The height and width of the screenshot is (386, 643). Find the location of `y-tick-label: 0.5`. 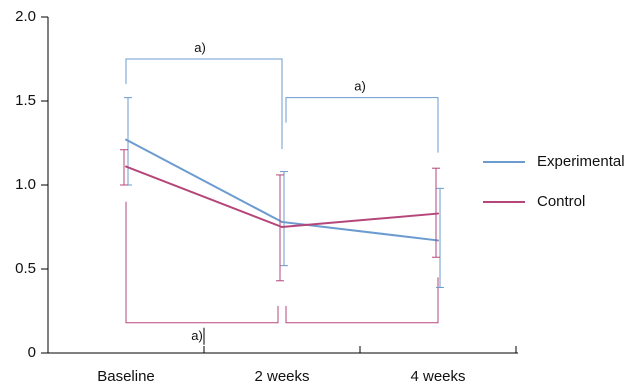

y-tick-label: 0.5 is located at coordinates (25, 268).